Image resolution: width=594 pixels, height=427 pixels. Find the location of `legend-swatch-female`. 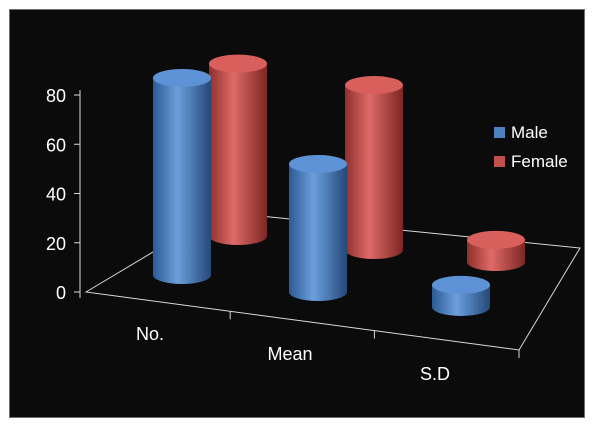

legend-swatch-female is located at coordinates (499, 161).